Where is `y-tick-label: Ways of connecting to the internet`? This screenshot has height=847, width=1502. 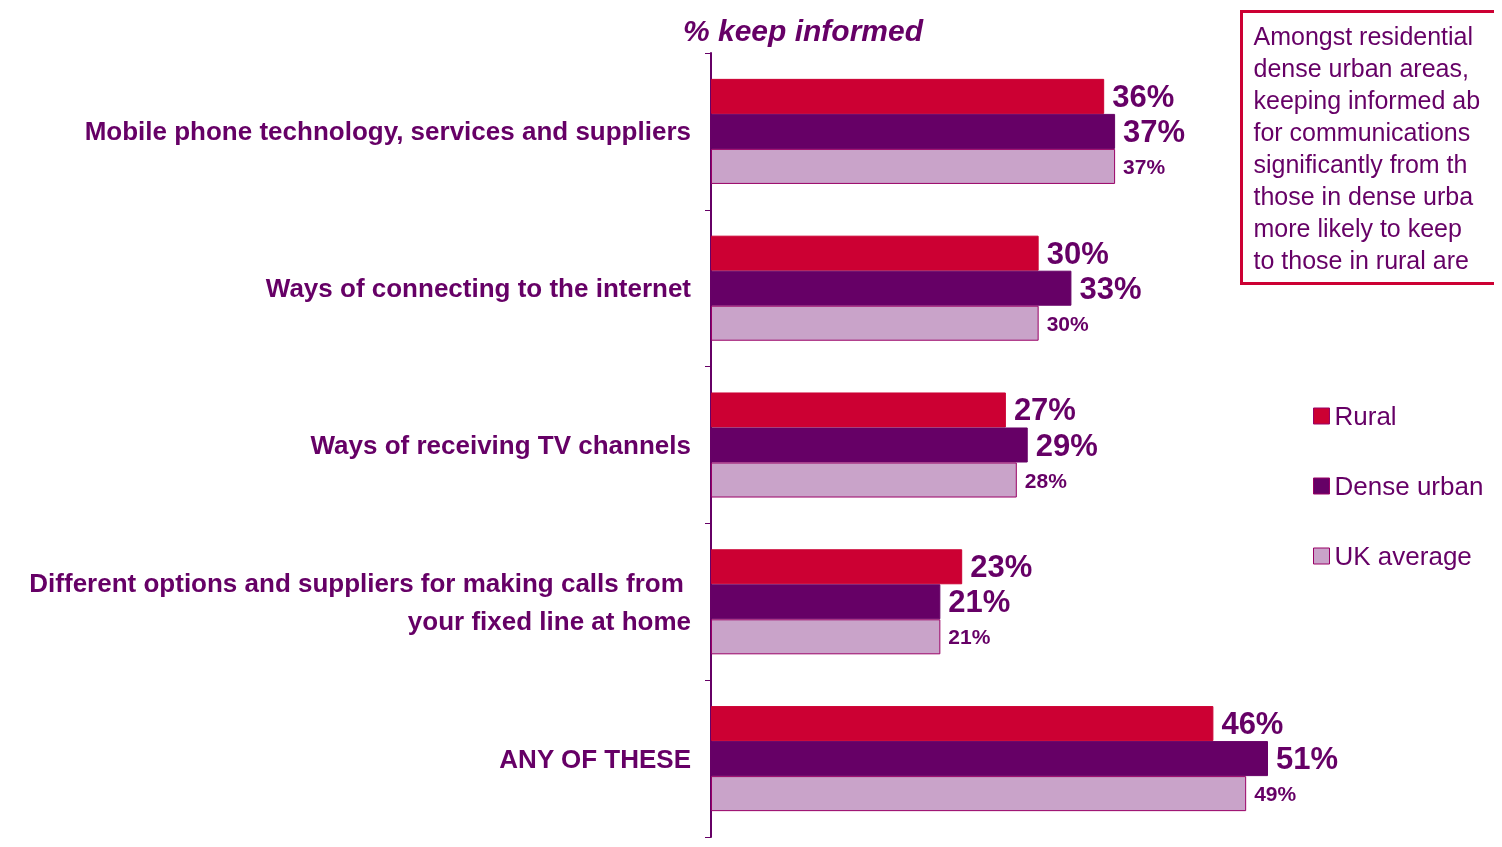 y-tick-label: Ways of connecting to the internet is located at coordinates (478, 288).